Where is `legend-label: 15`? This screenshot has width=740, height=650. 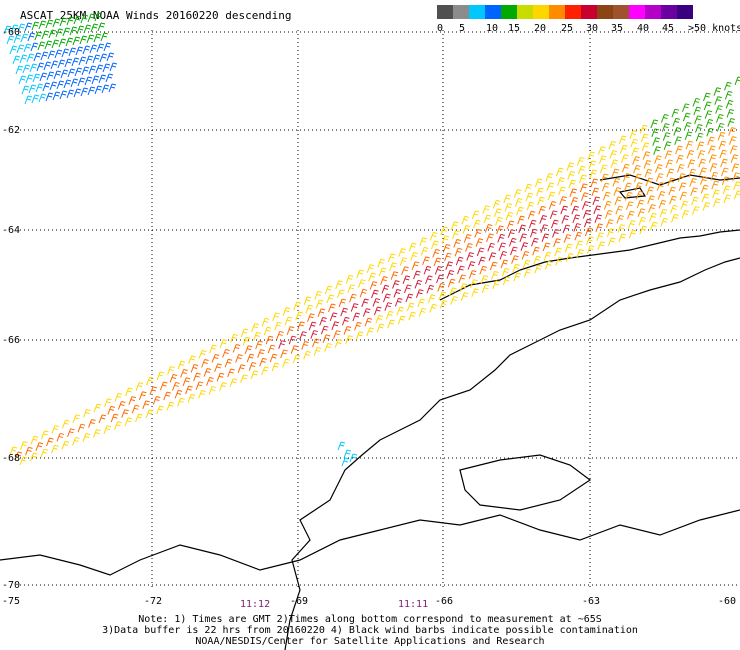
legend-label: 15 is located at coordinates (514, 28).